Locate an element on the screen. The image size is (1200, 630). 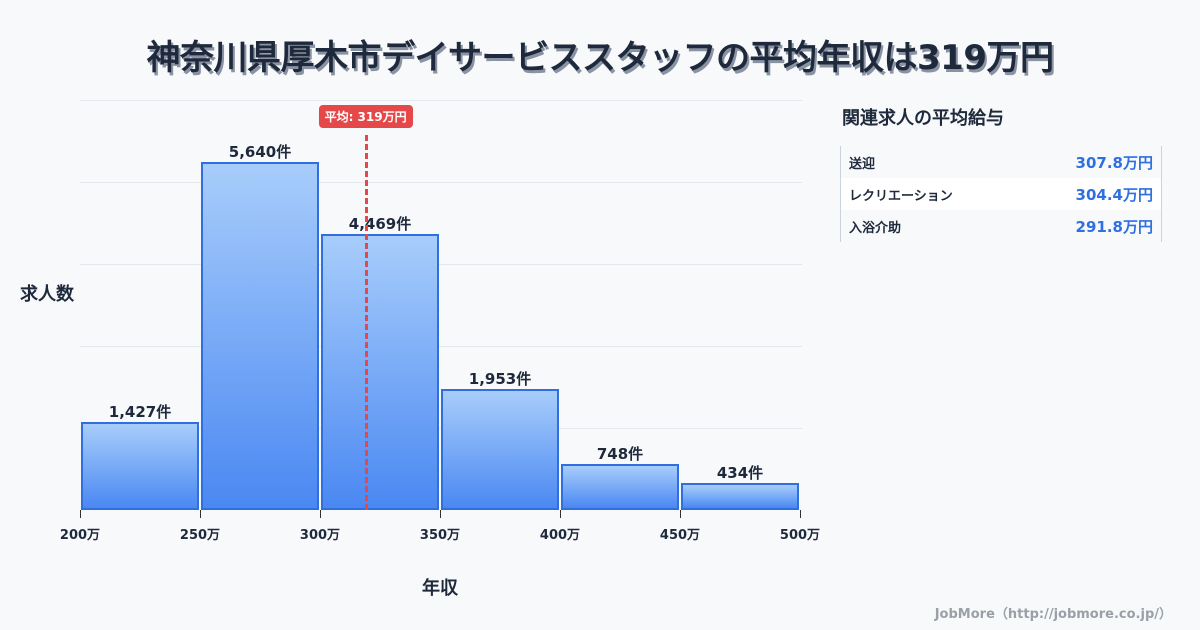
x-tick-label: 350万 is located at coordinates (440, 535).